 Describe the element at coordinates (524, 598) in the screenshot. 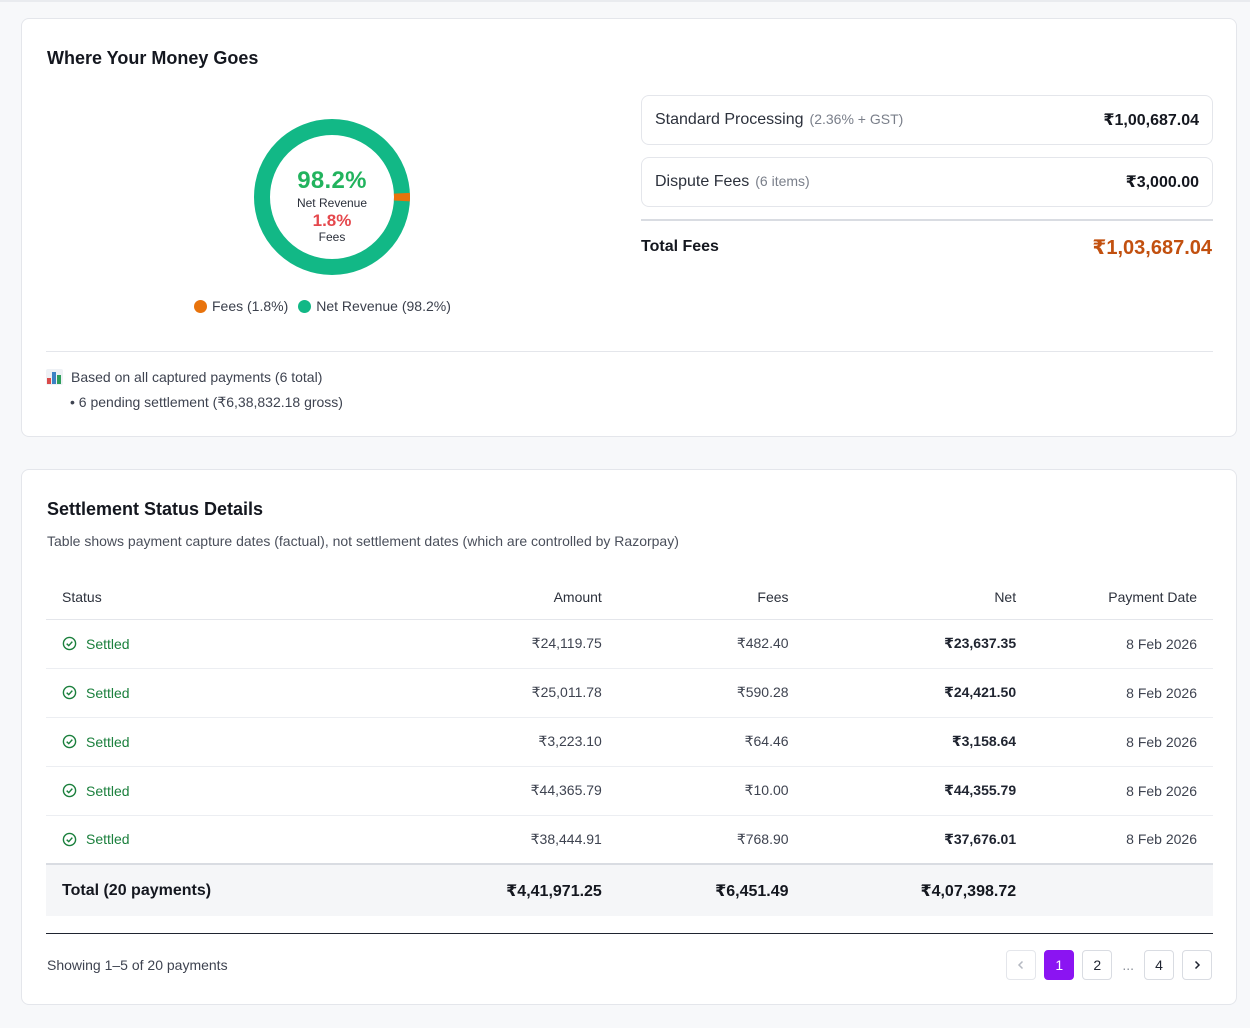

I see `col-amount: Amount` at that location.